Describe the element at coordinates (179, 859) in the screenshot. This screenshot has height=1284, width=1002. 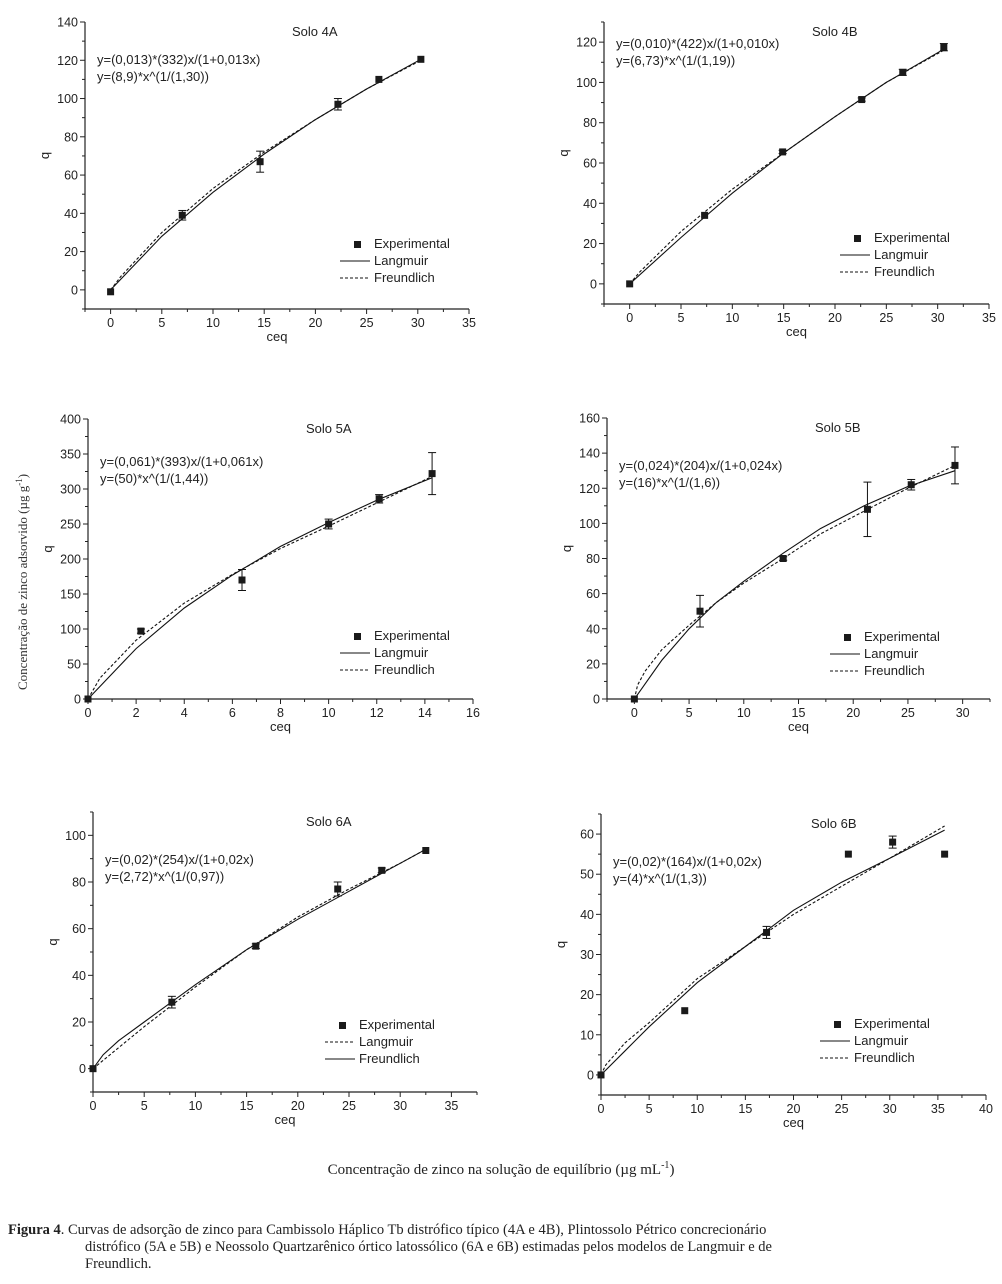
I see `langmuir-equation: y=(0,02)*(254)x/(1+0,02x)` at that location.